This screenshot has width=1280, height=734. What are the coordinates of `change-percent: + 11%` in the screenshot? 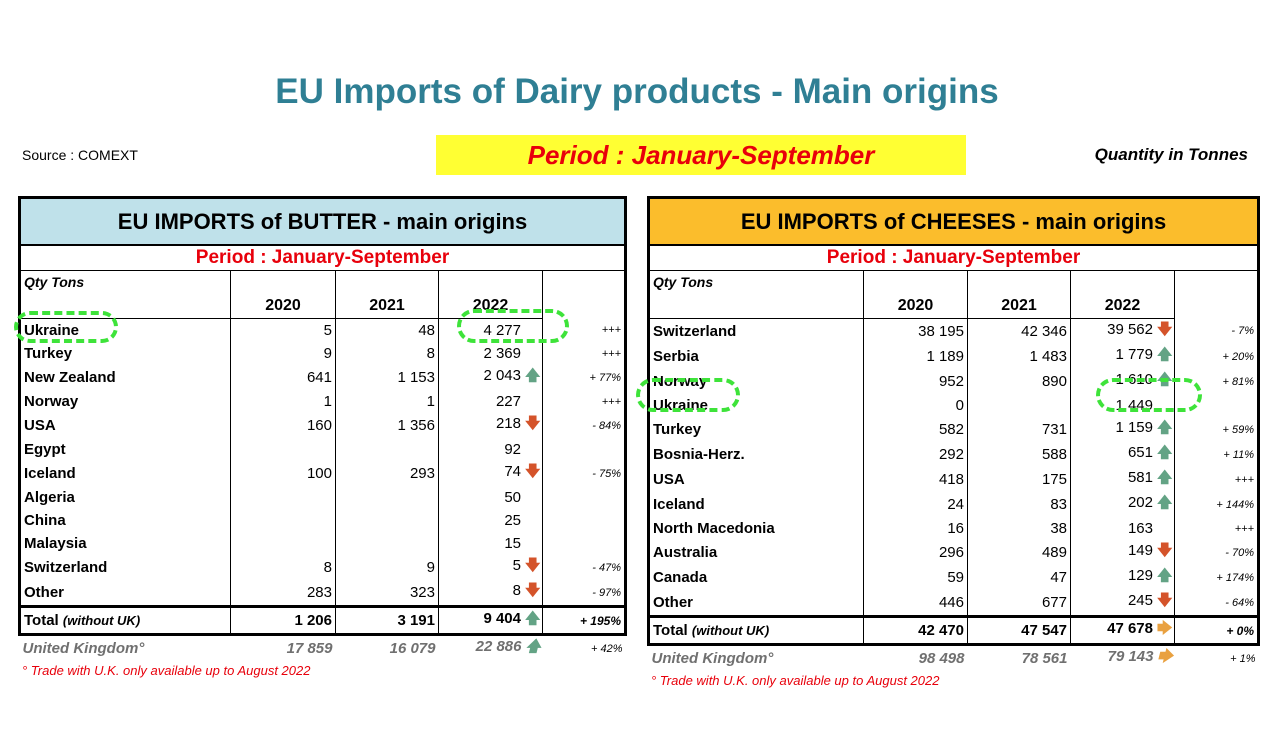 It's located at (1217, 454).